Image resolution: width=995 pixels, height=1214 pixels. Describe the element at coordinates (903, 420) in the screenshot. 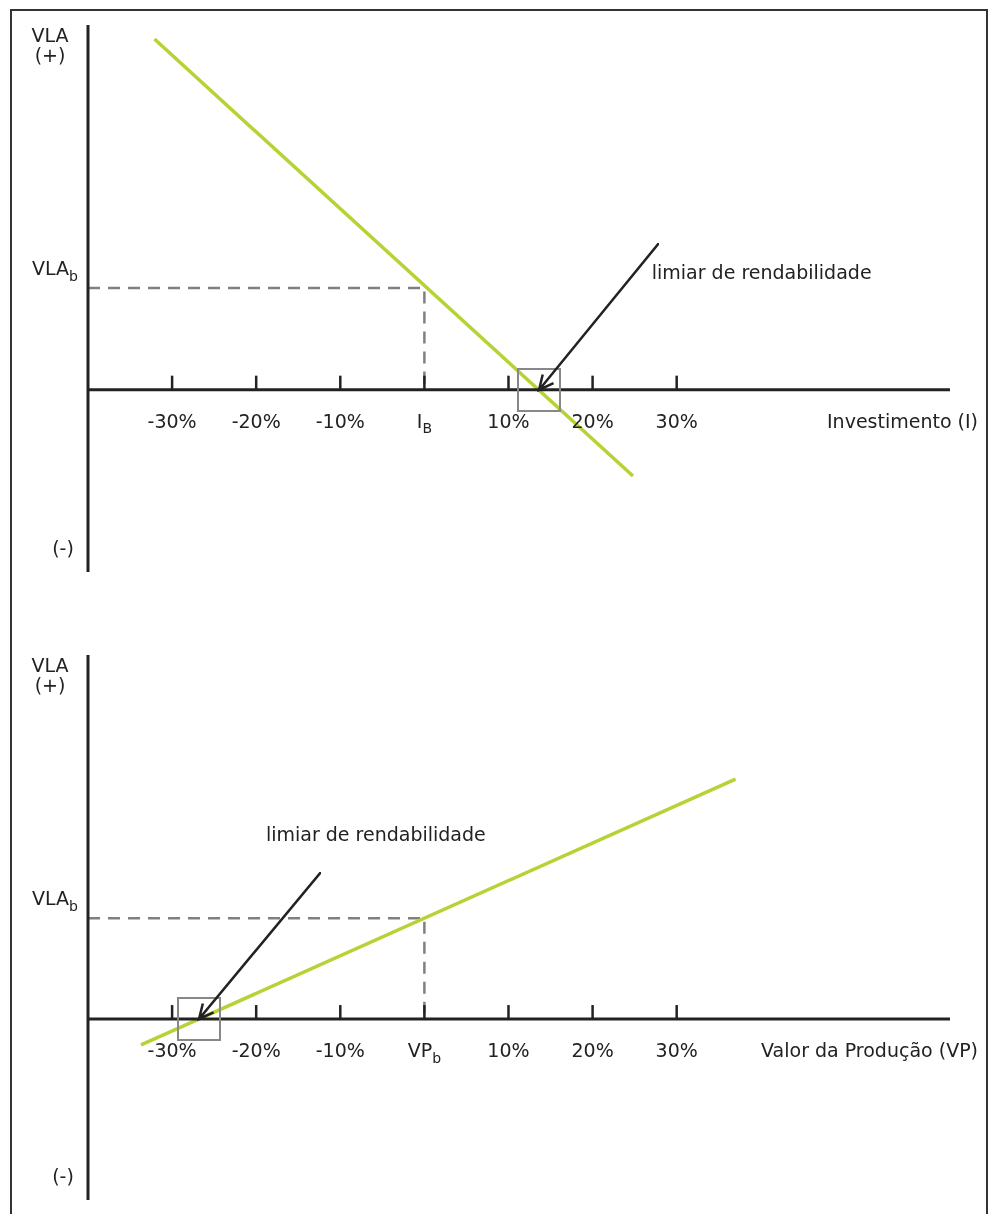

I see `x-axis-title: Investimento (I)` at that location.